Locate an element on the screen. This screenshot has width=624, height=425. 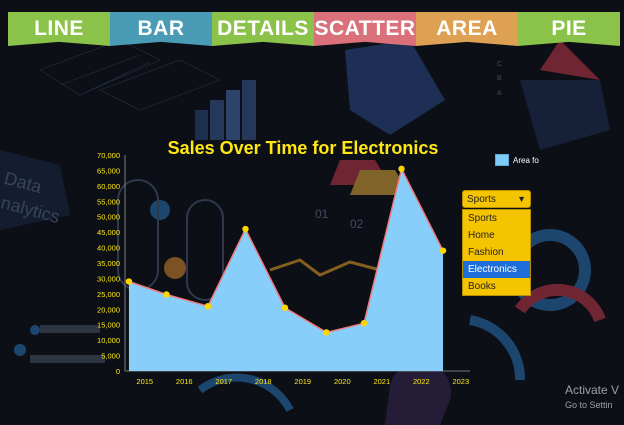
x-axis: 2015 2016 2017 2018 2019 2020 2021 2022 2023 is located at coordinates (297, 378).